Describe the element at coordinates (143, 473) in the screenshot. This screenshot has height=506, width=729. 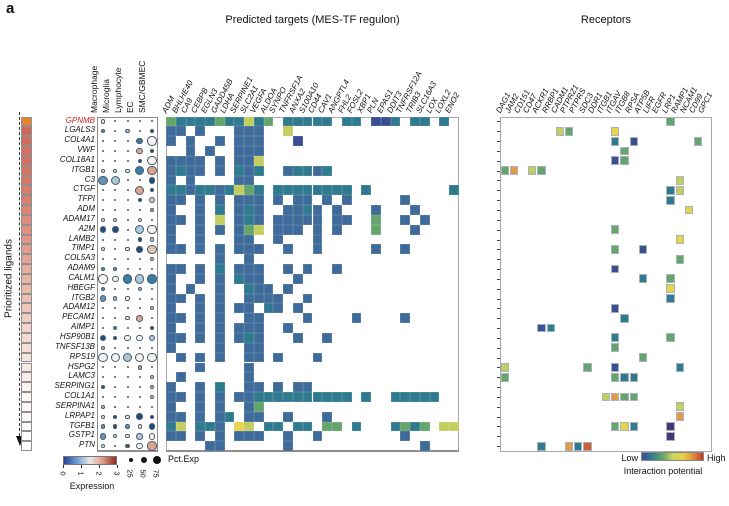
I see `pct-size-label: 50` at that location.